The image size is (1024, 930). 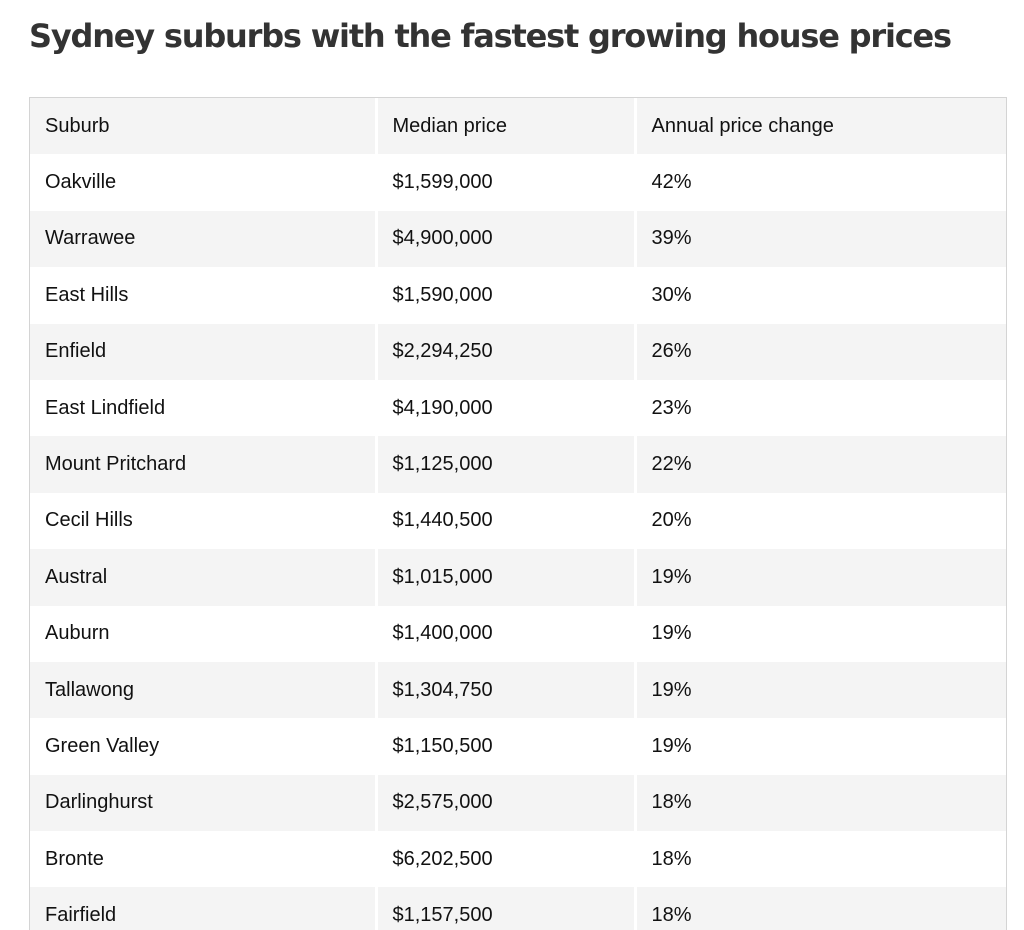 What do you see at coordinates (99, 802) in the screenshot?
I see `cell-suburb: Darlinghurst` at bounding box center [99, 802].